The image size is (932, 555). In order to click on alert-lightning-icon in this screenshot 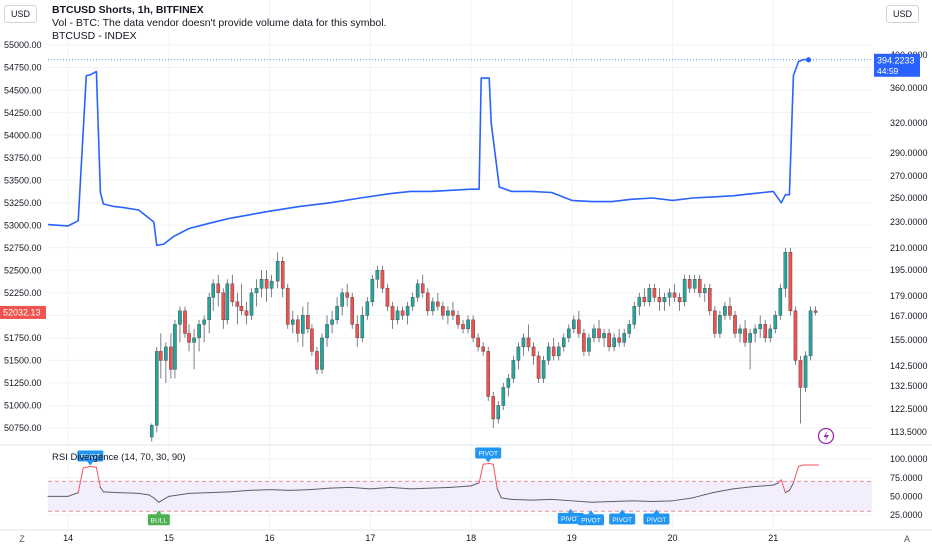, I will do `click(826, 436)`.